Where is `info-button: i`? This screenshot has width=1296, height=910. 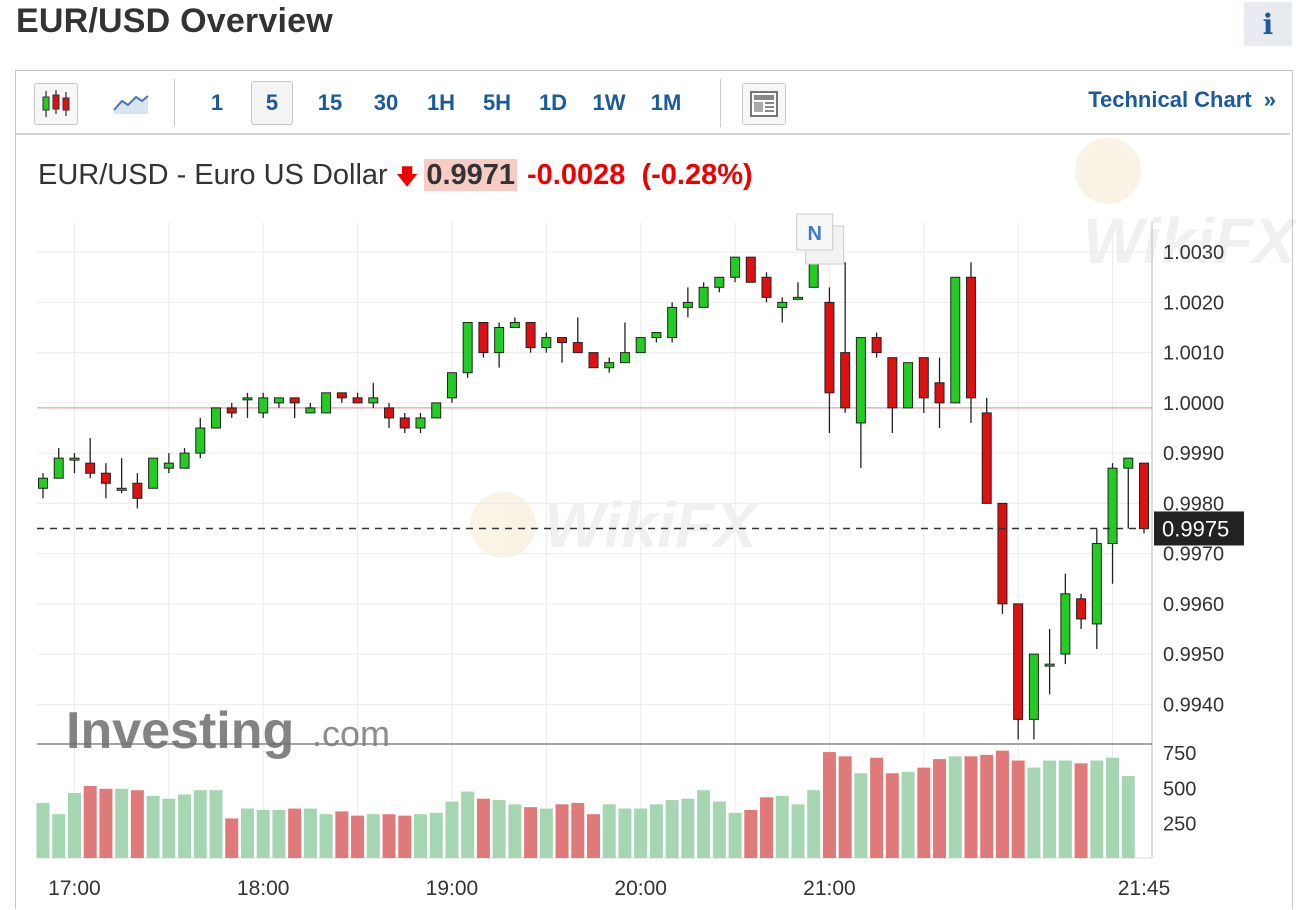
info-button: i is located at coordinates (1268, 24).